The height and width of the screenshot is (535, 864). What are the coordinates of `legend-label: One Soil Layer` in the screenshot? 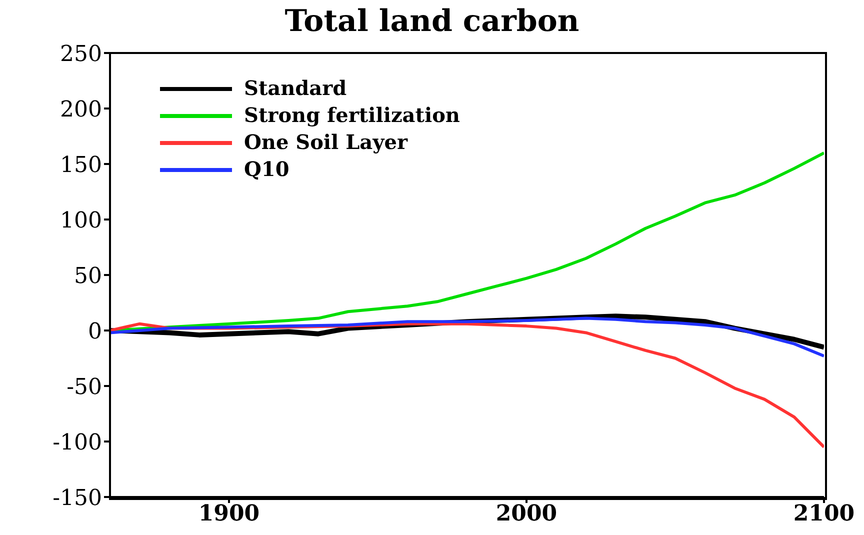 It's located at (326, 142).